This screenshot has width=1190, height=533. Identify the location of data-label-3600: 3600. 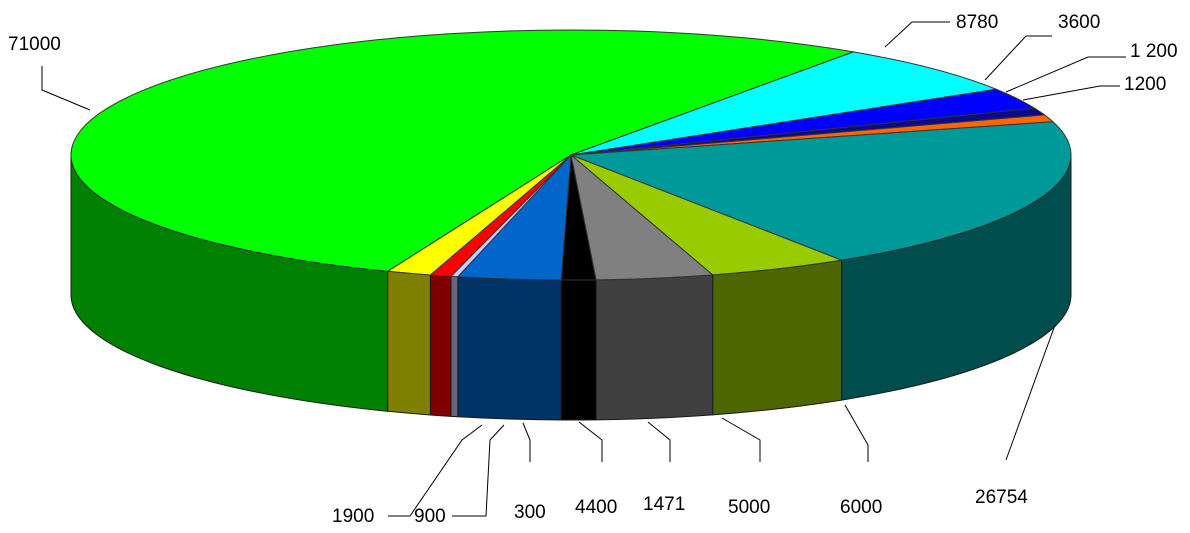
(1079, 22).